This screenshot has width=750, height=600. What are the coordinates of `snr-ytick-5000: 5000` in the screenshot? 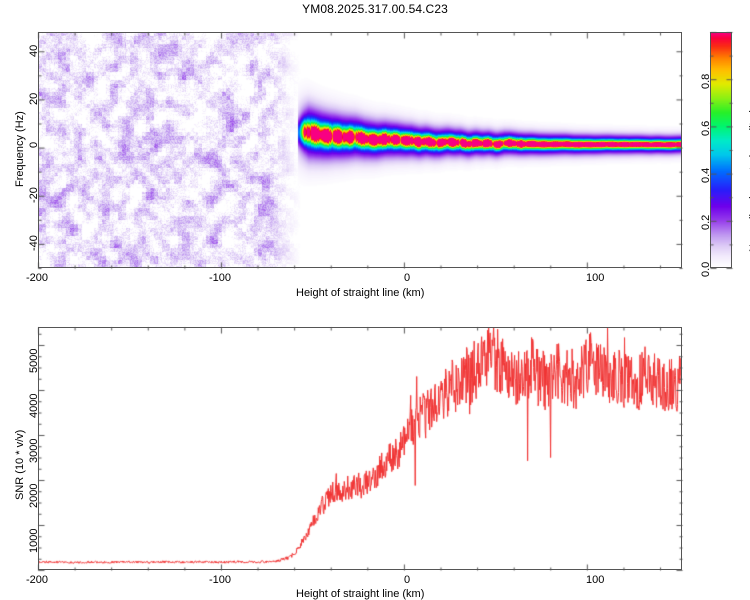 It's located at (34, 360).